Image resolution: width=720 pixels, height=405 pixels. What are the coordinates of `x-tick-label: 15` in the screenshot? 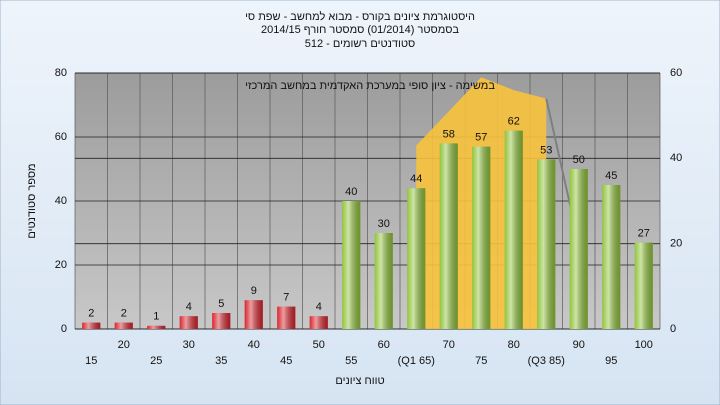 It's located at (91, 361).